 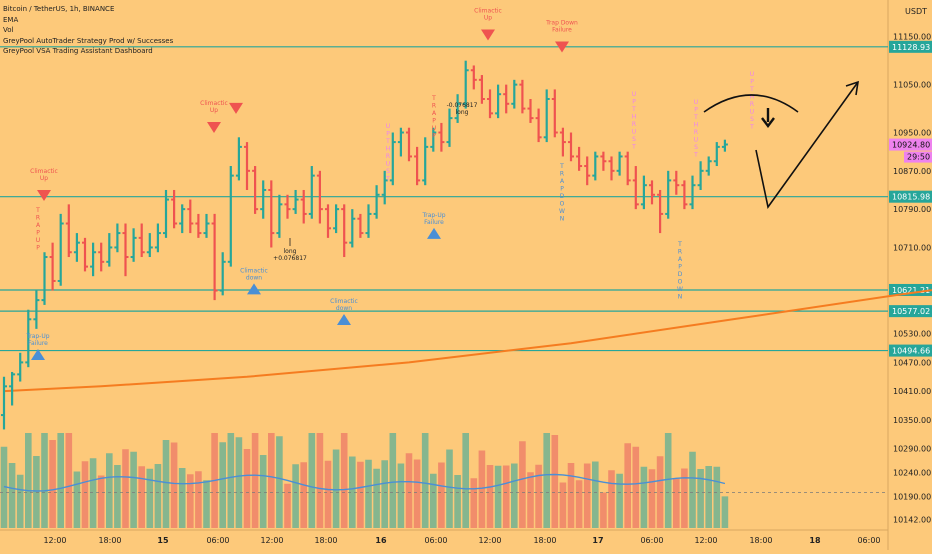 What do you see at coordinates (680, 297) in the screenshot?
I see `trap-down-annotation: N` at bounding box center [680, 297].